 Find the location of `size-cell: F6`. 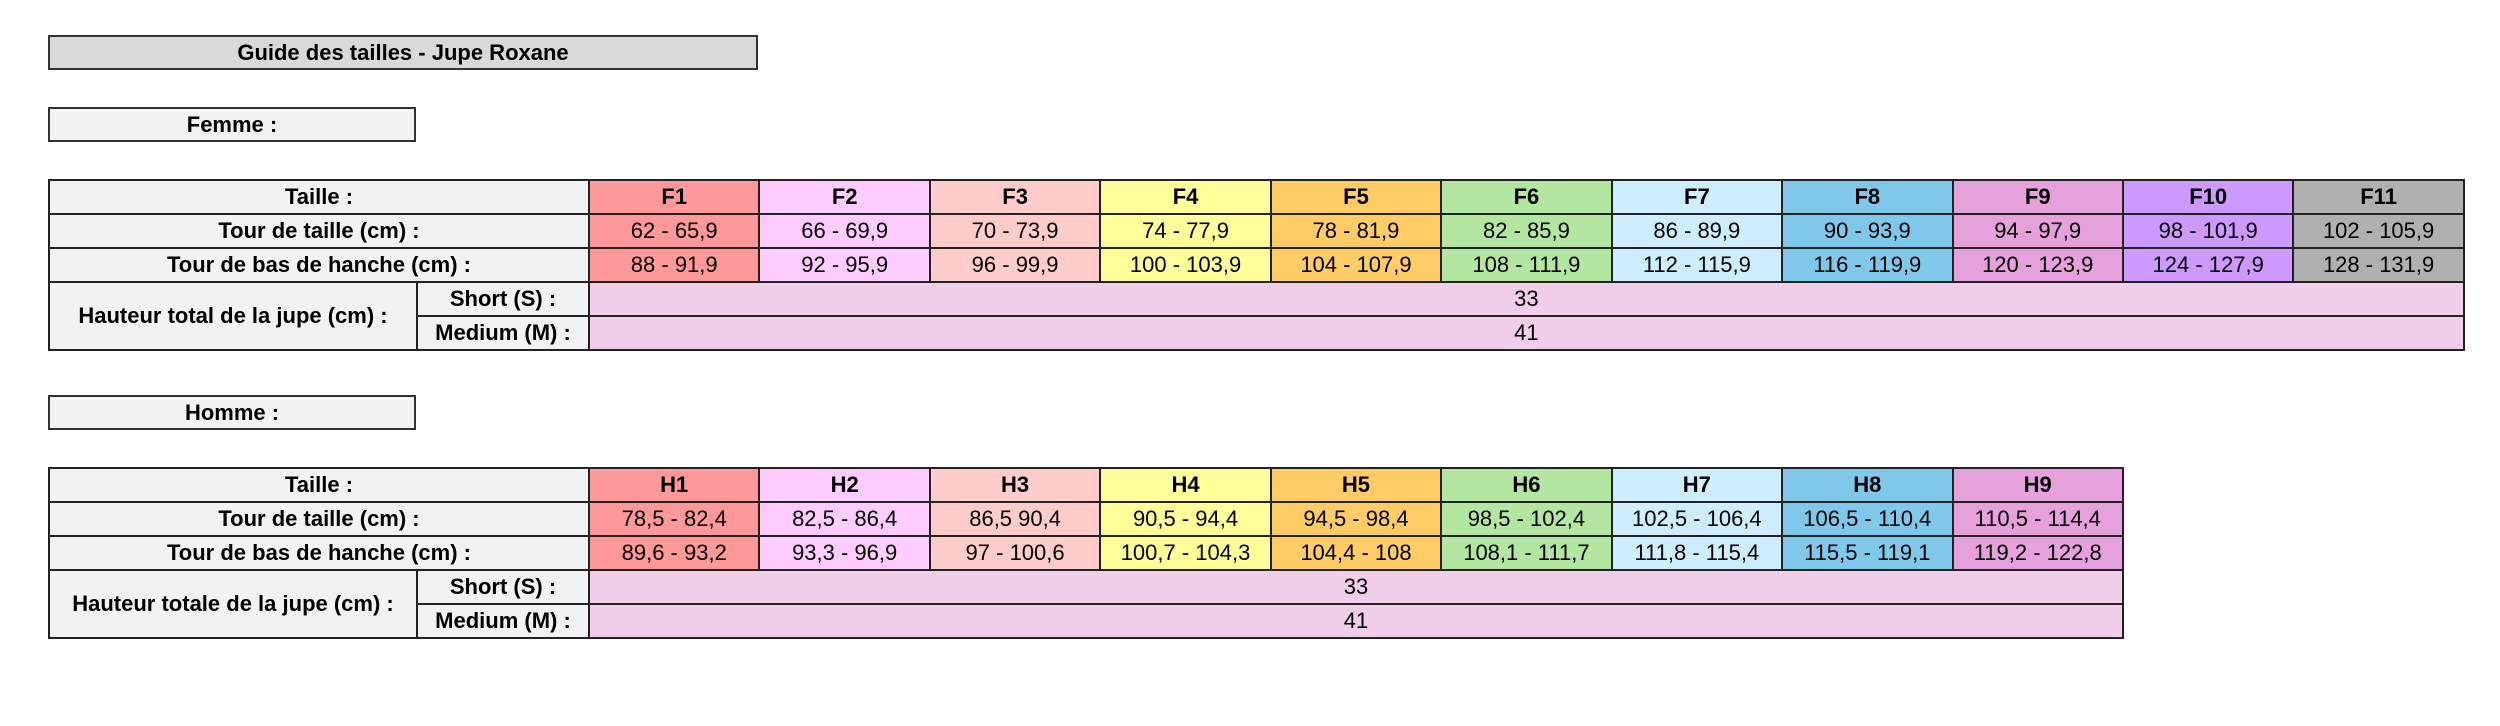

size-cell: F6 is located at coordinates (1526, 197).